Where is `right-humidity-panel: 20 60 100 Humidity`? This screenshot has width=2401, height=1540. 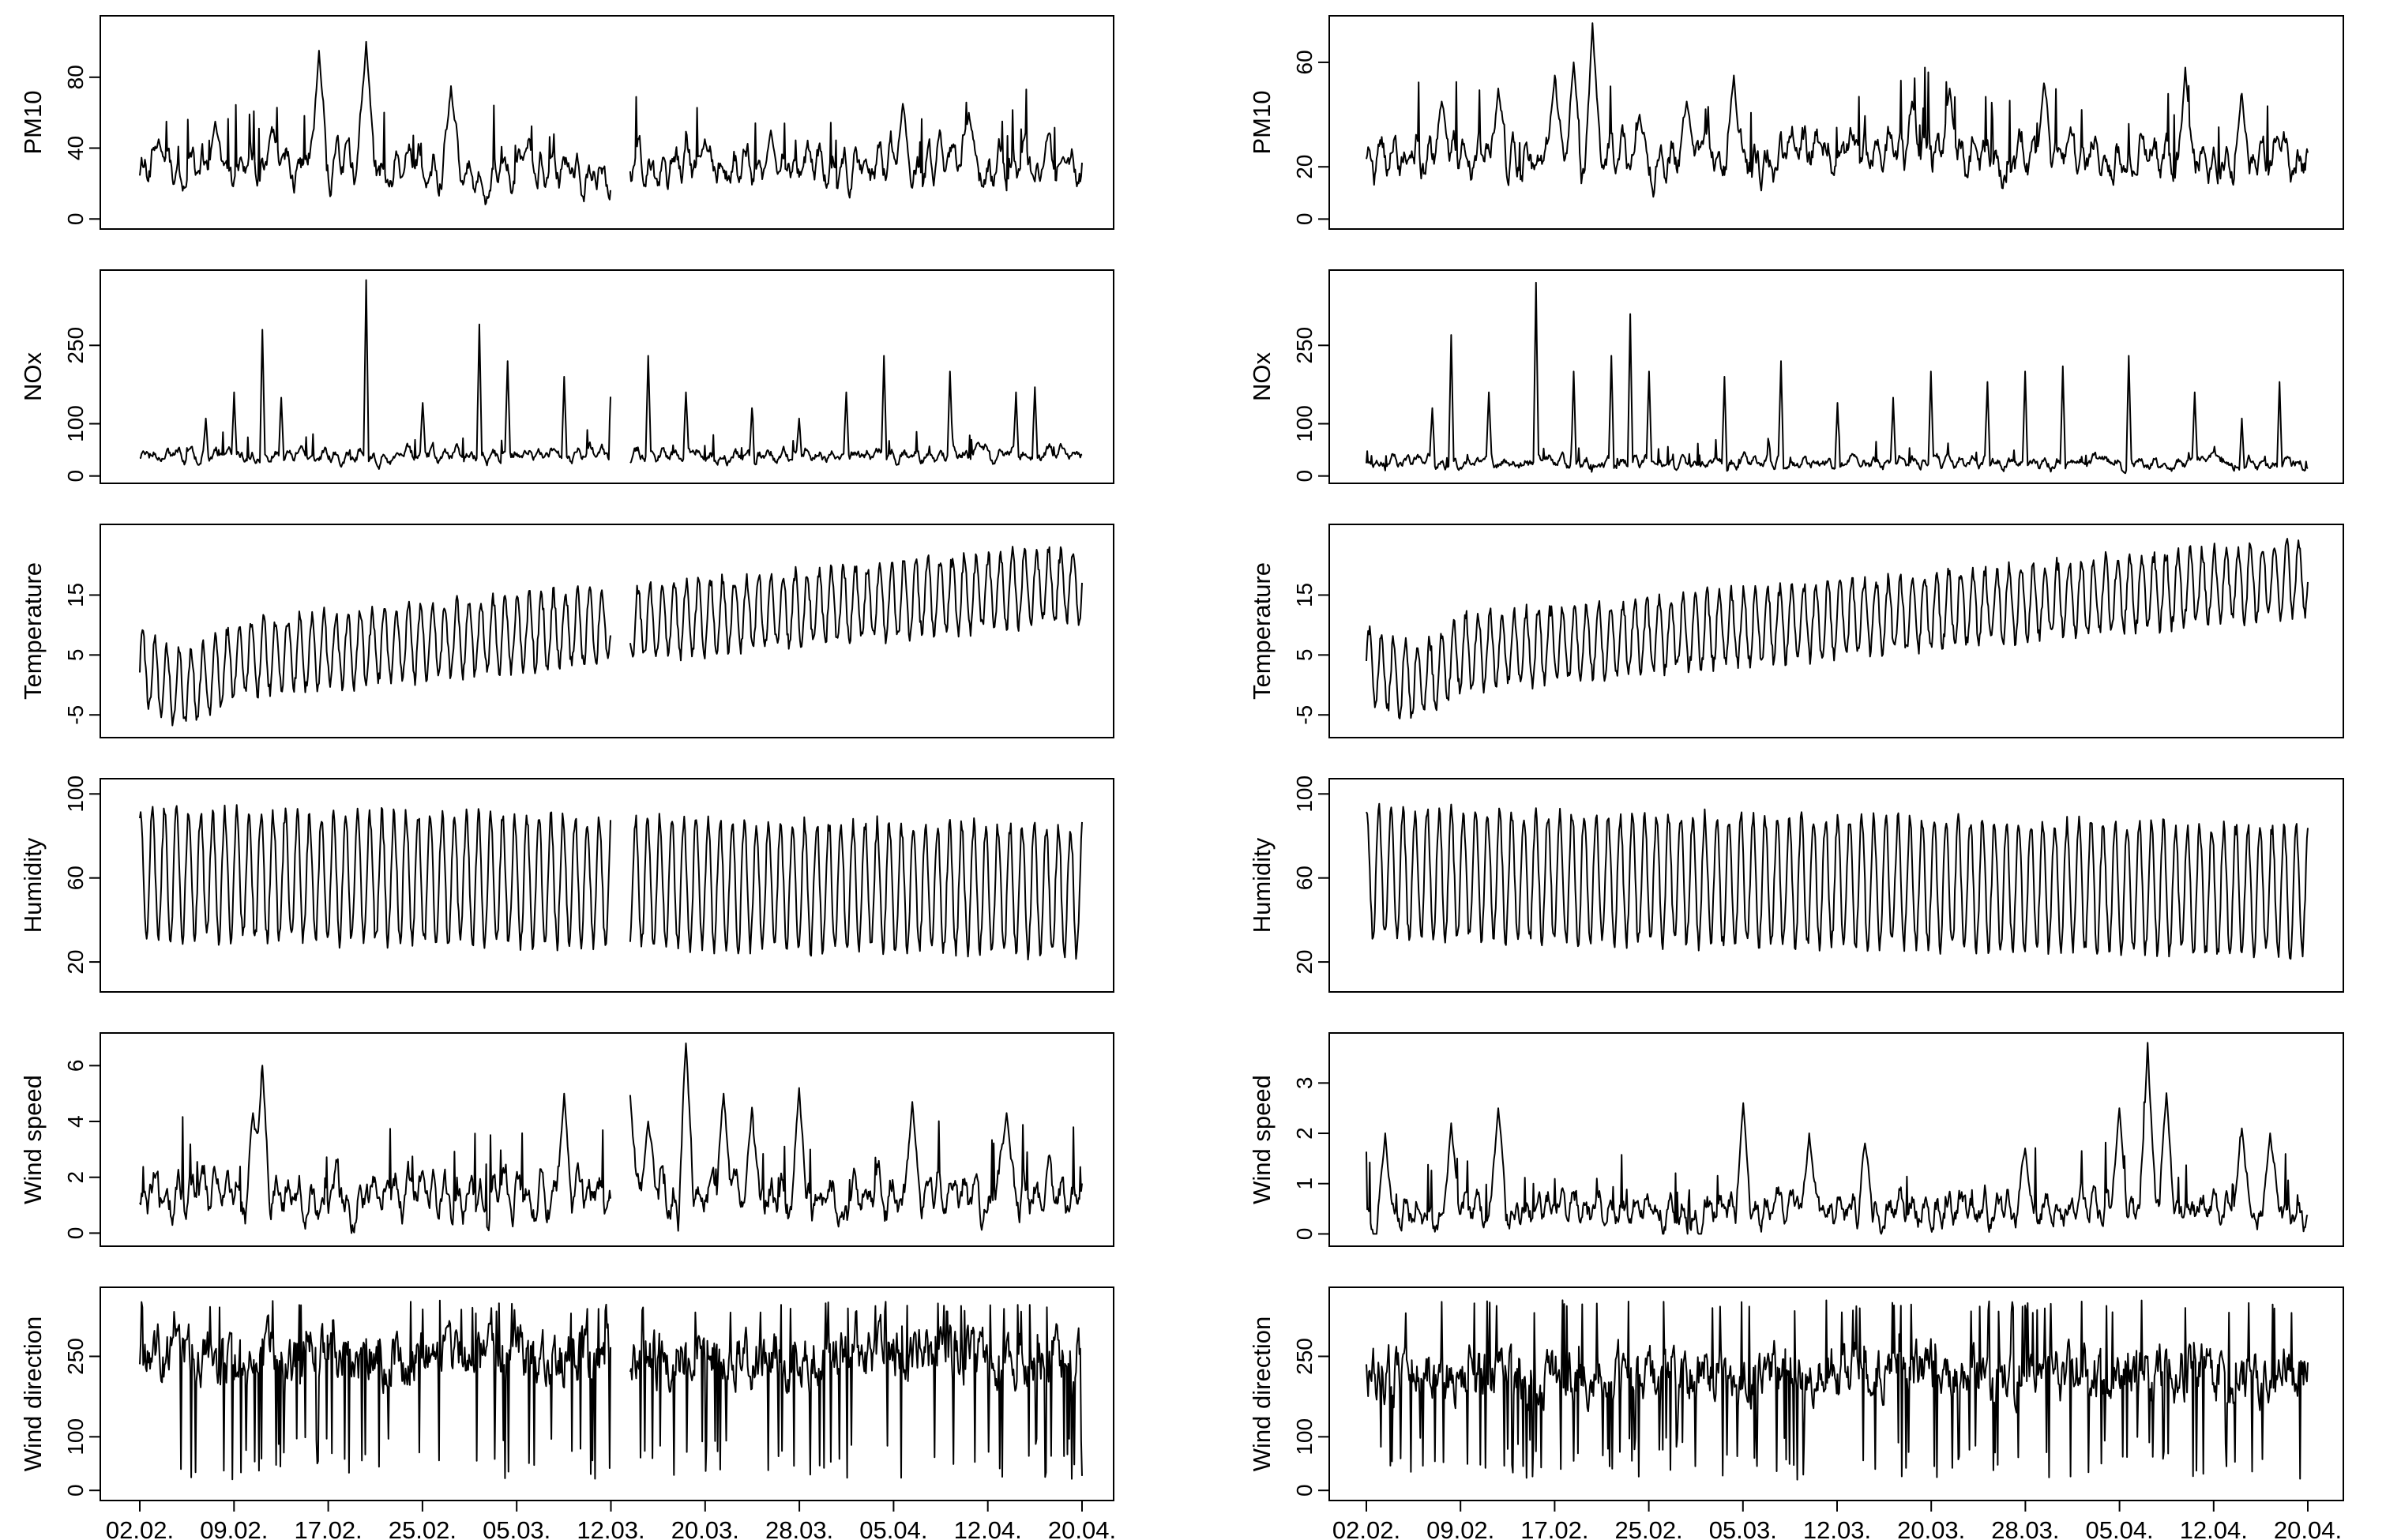 right-humidity-panel: 20 60 100 Humidity is located at coordinates (1796, 884).